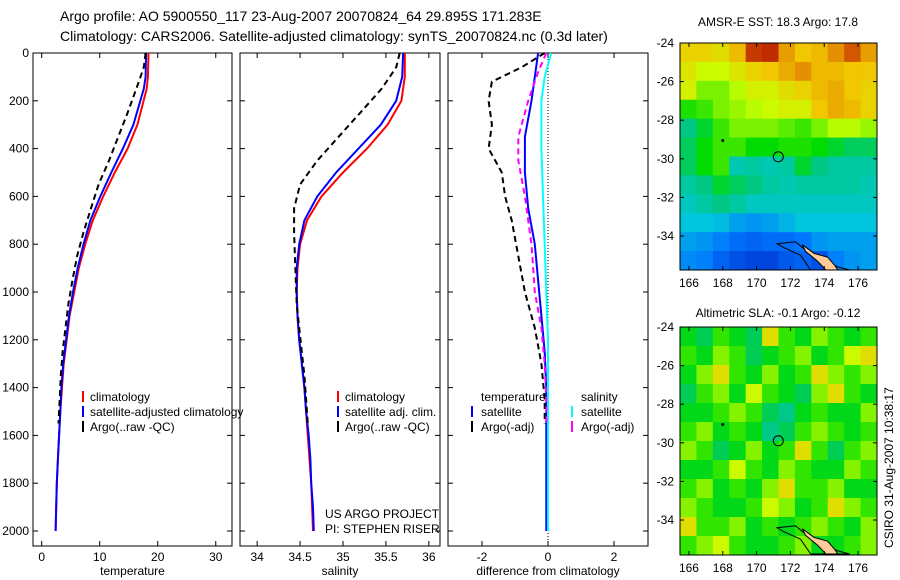 This screenshot has height=580, width=900. What do you see at coordinates (790, 568) in the screenshot?
I see `x-tick-label: 172` at bounding box center [790, 568].